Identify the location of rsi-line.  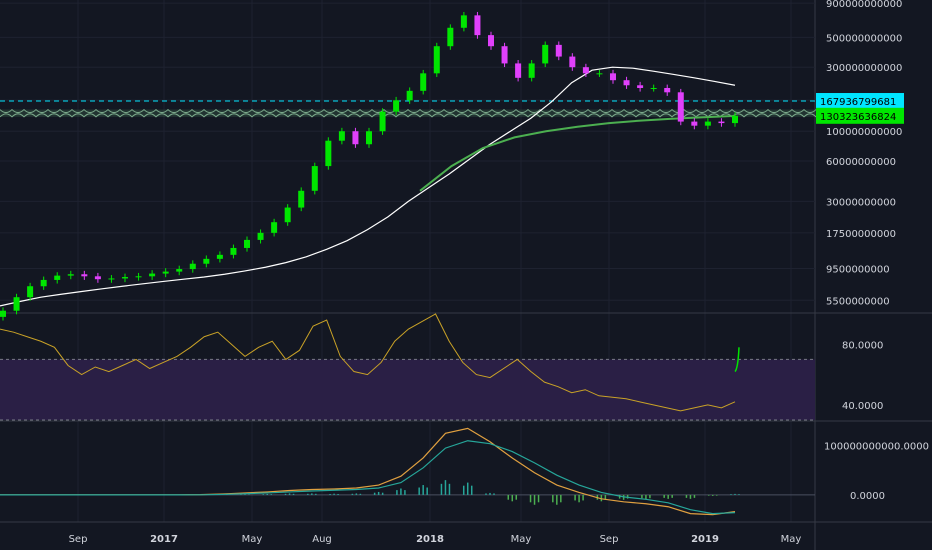
(368, 362).